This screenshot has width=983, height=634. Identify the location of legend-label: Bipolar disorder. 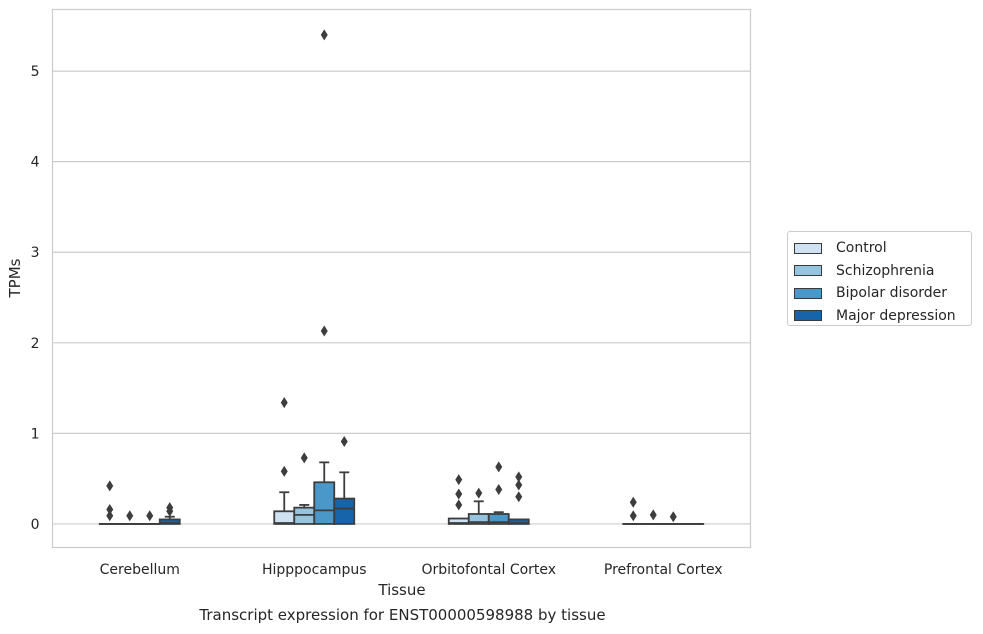
(892, 293).